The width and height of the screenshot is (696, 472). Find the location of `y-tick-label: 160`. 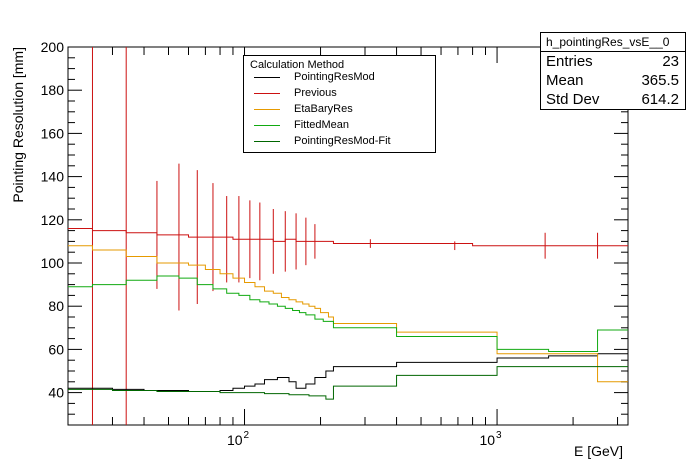

y-tick-label: 160 is located at coordinates (53, 133).